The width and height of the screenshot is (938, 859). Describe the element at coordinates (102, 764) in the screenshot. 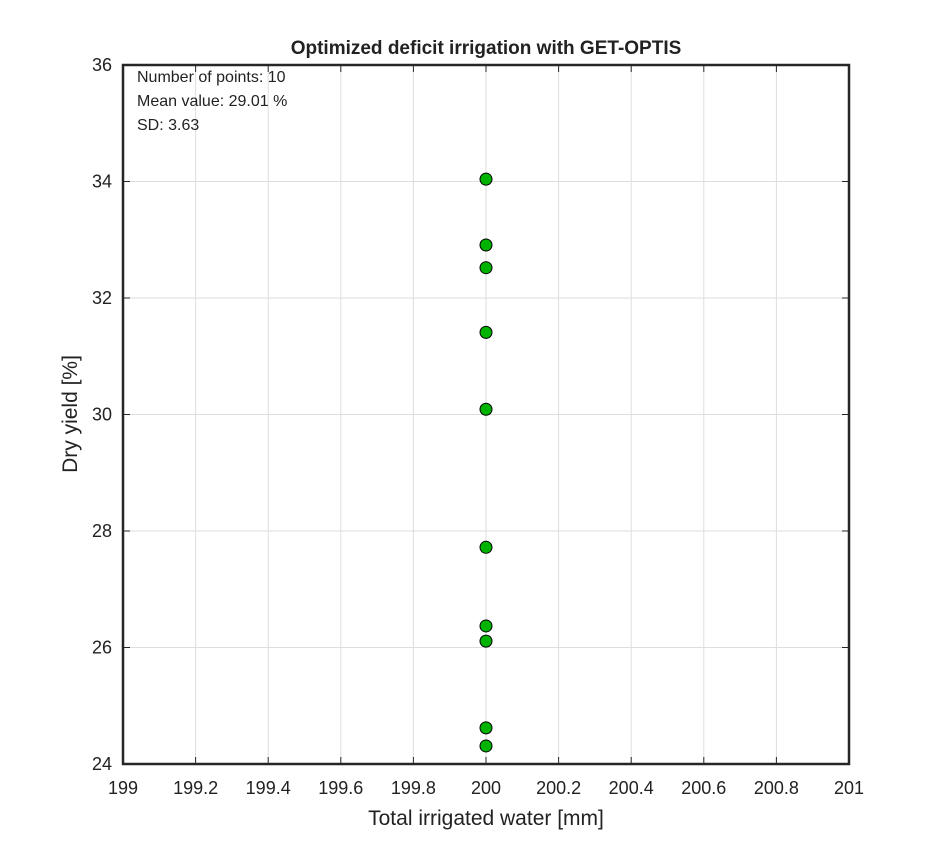

I see `y-tick-label: 24` at that location.